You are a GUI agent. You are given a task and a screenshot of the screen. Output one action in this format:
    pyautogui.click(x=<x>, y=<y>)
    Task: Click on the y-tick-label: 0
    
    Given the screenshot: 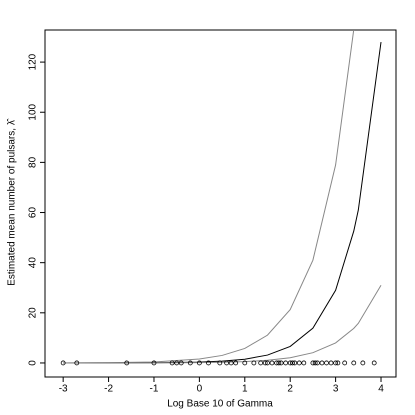 What is the action you would take?
    pyautogui.click(x=33, y=363)
    